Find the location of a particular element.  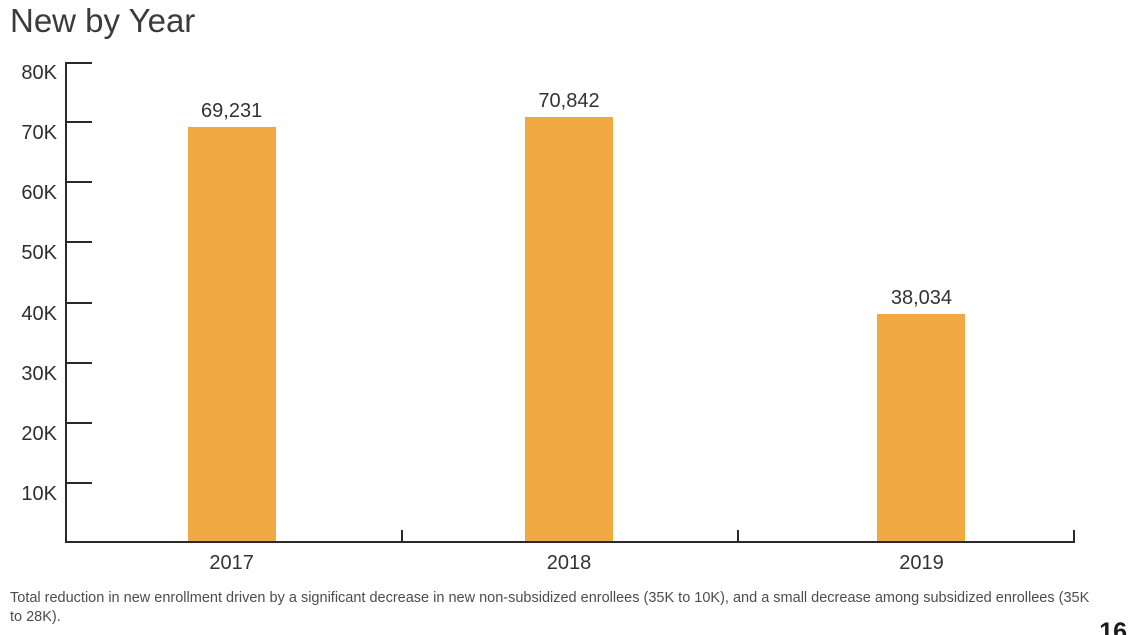

y-axis-tick-label: 80K is located at coordinates (39, 73).